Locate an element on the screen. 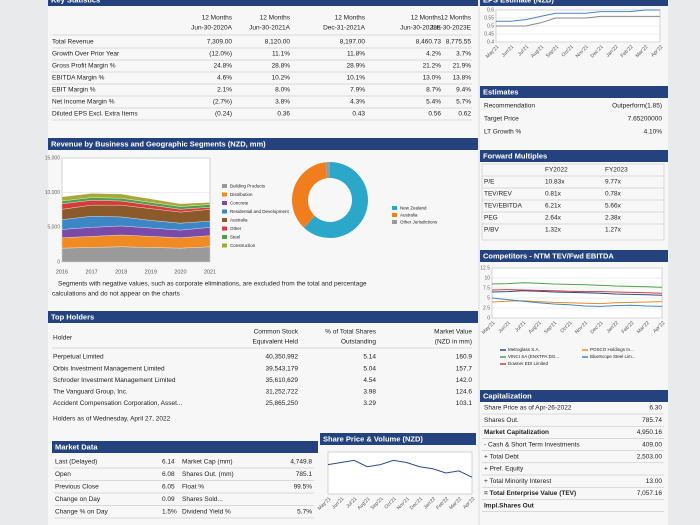 Image resolution: width=700 pixels, height=525 pixels. cell-value: 9.77x is located at coordinates (613, 182).